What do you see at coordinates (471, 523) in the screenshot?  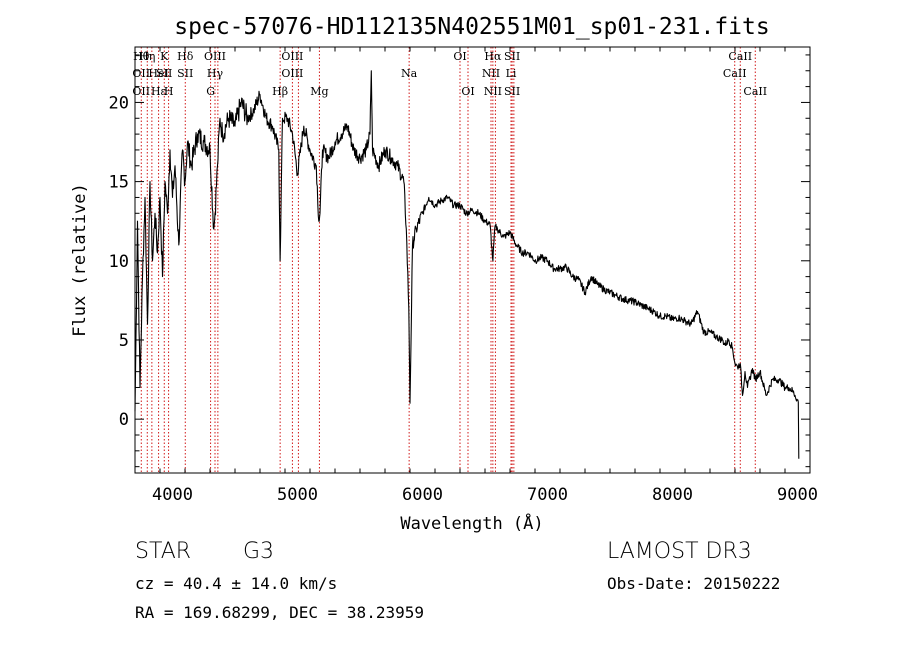 I see `x-axis-label: Wavelength (Å)` at bounding box center [471, 523].